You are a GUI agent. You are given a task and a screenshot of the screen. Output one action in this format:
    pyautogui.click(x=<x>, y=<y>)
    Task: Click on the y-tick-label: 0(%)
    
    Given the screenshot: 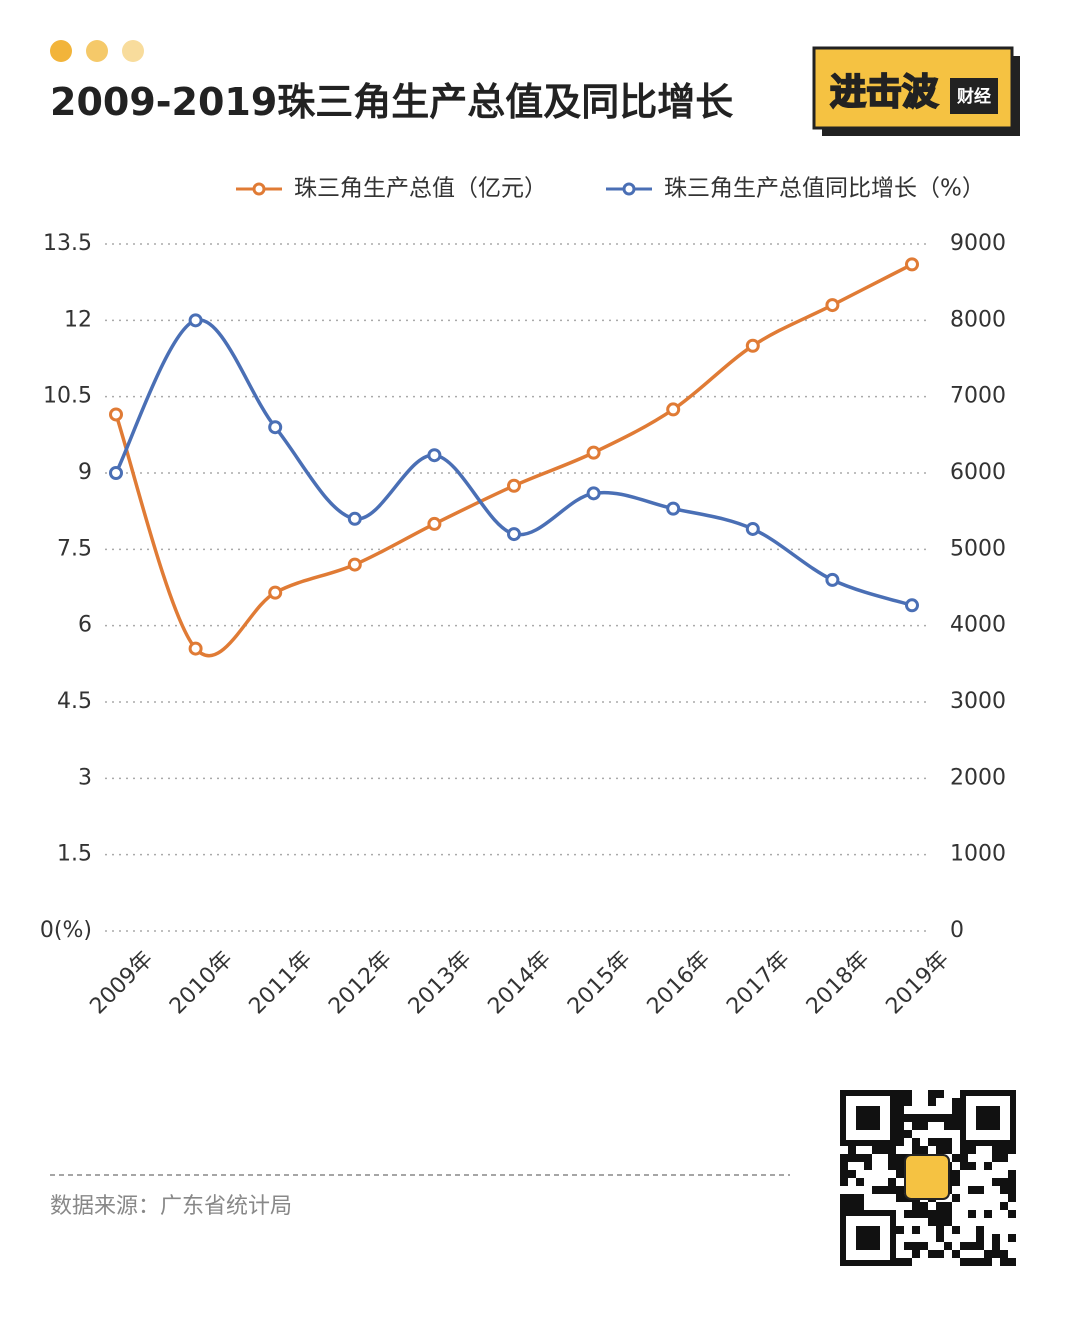 What is the action you would take?
    pyautogui.click(x=66, y=930)
    